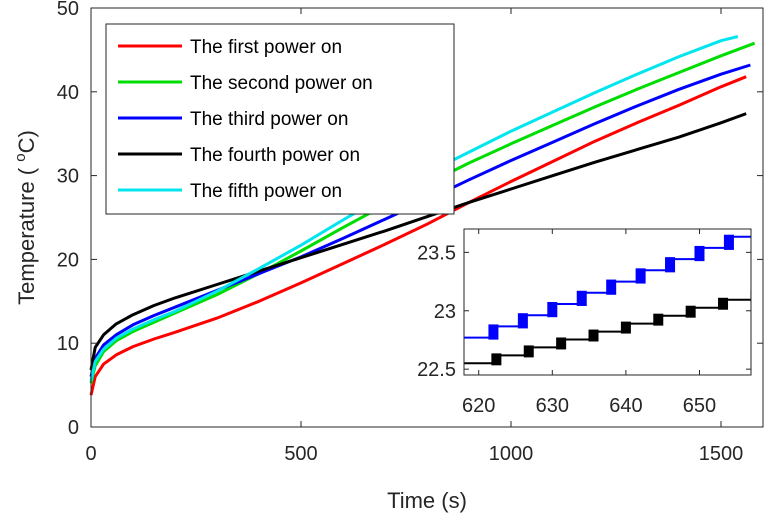 This screenshot has height=520, width=768. What do you see at coordinates (275, 155) in the screenshot?
I see `legend-label-4: The fourth power on` at bounding box center [275, 155].